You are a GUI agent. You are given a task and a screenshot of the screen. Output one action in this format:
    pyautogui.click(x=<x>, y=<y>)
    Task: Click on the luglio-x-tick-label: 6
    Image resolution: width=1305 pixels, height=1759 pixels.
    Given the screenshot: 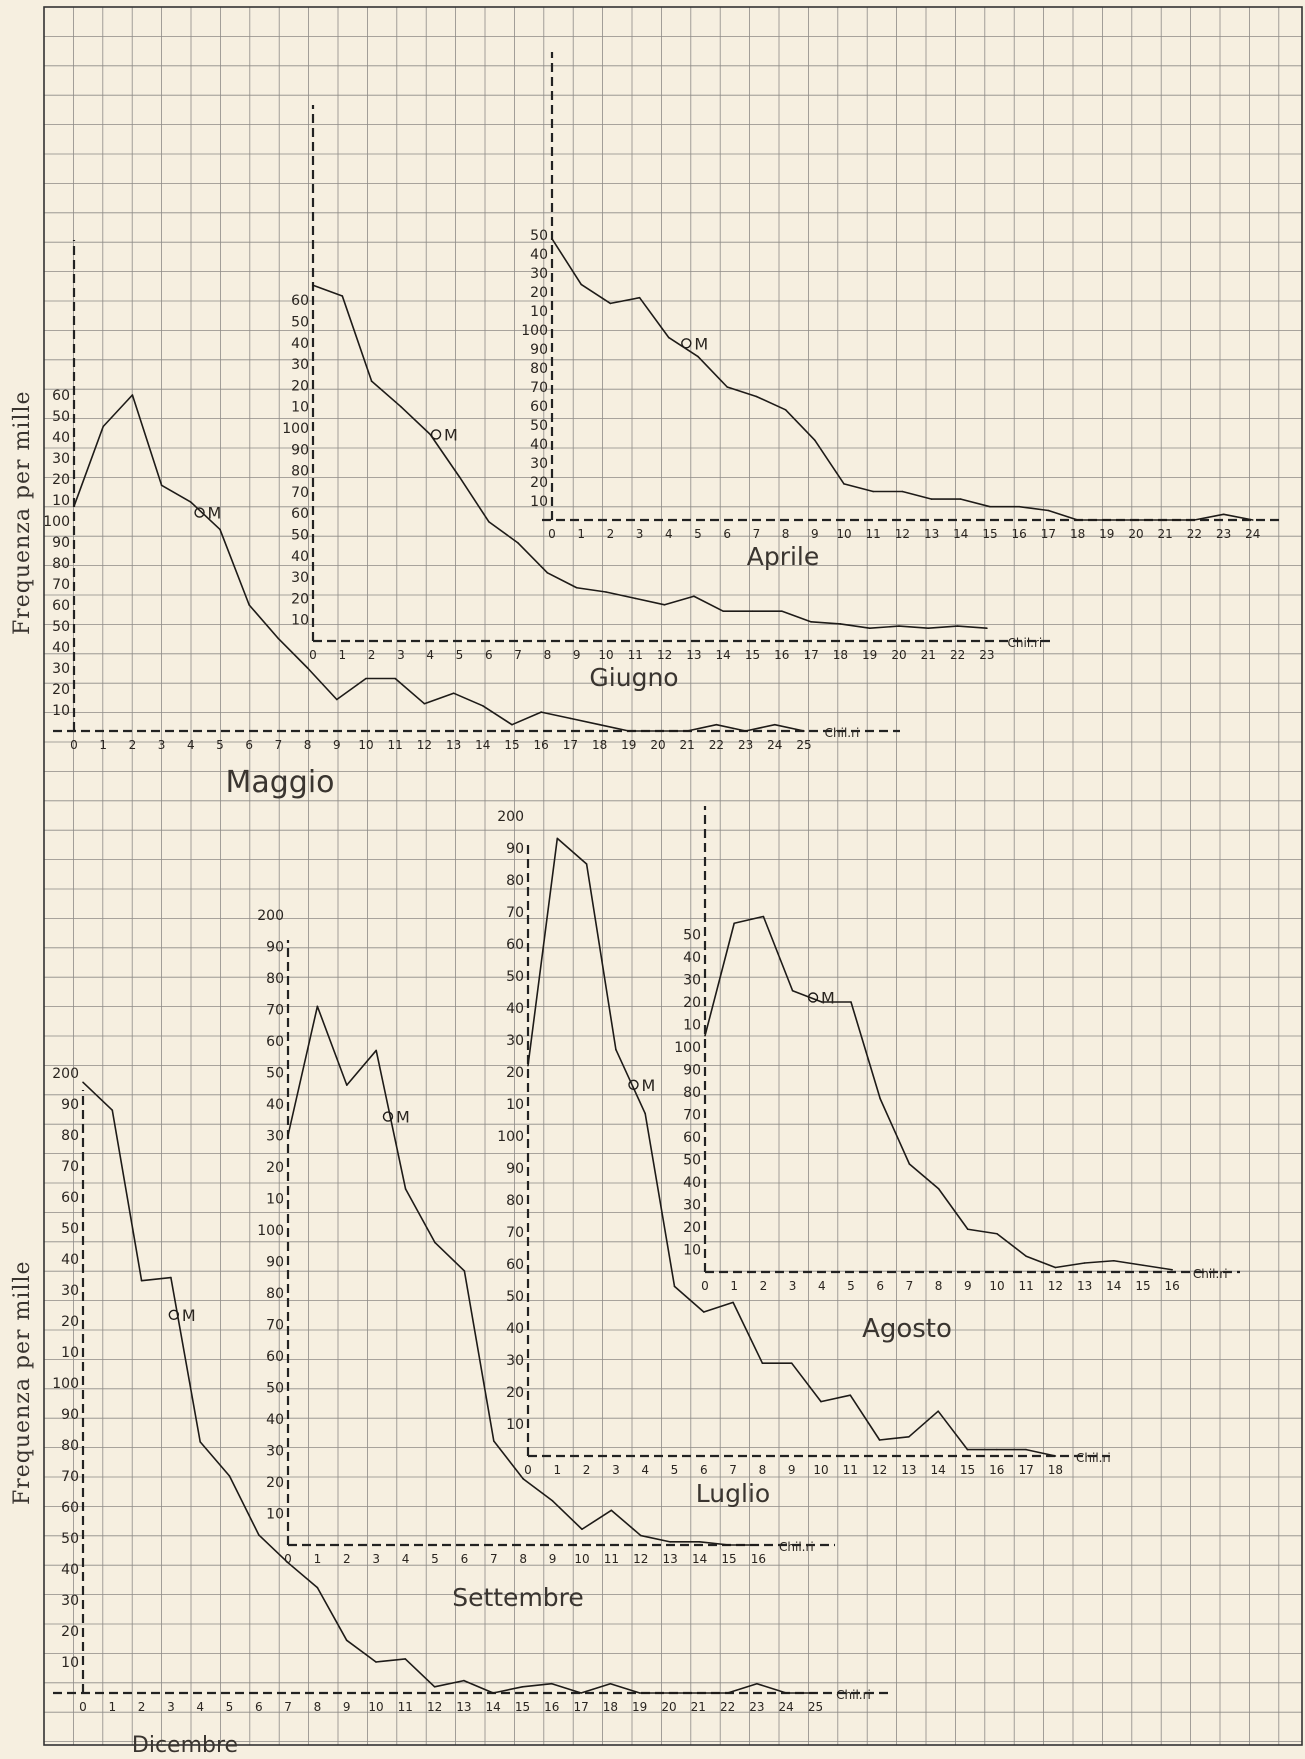 What is the action you would take?
    pyautogui.click(x=704, y=1470)
    